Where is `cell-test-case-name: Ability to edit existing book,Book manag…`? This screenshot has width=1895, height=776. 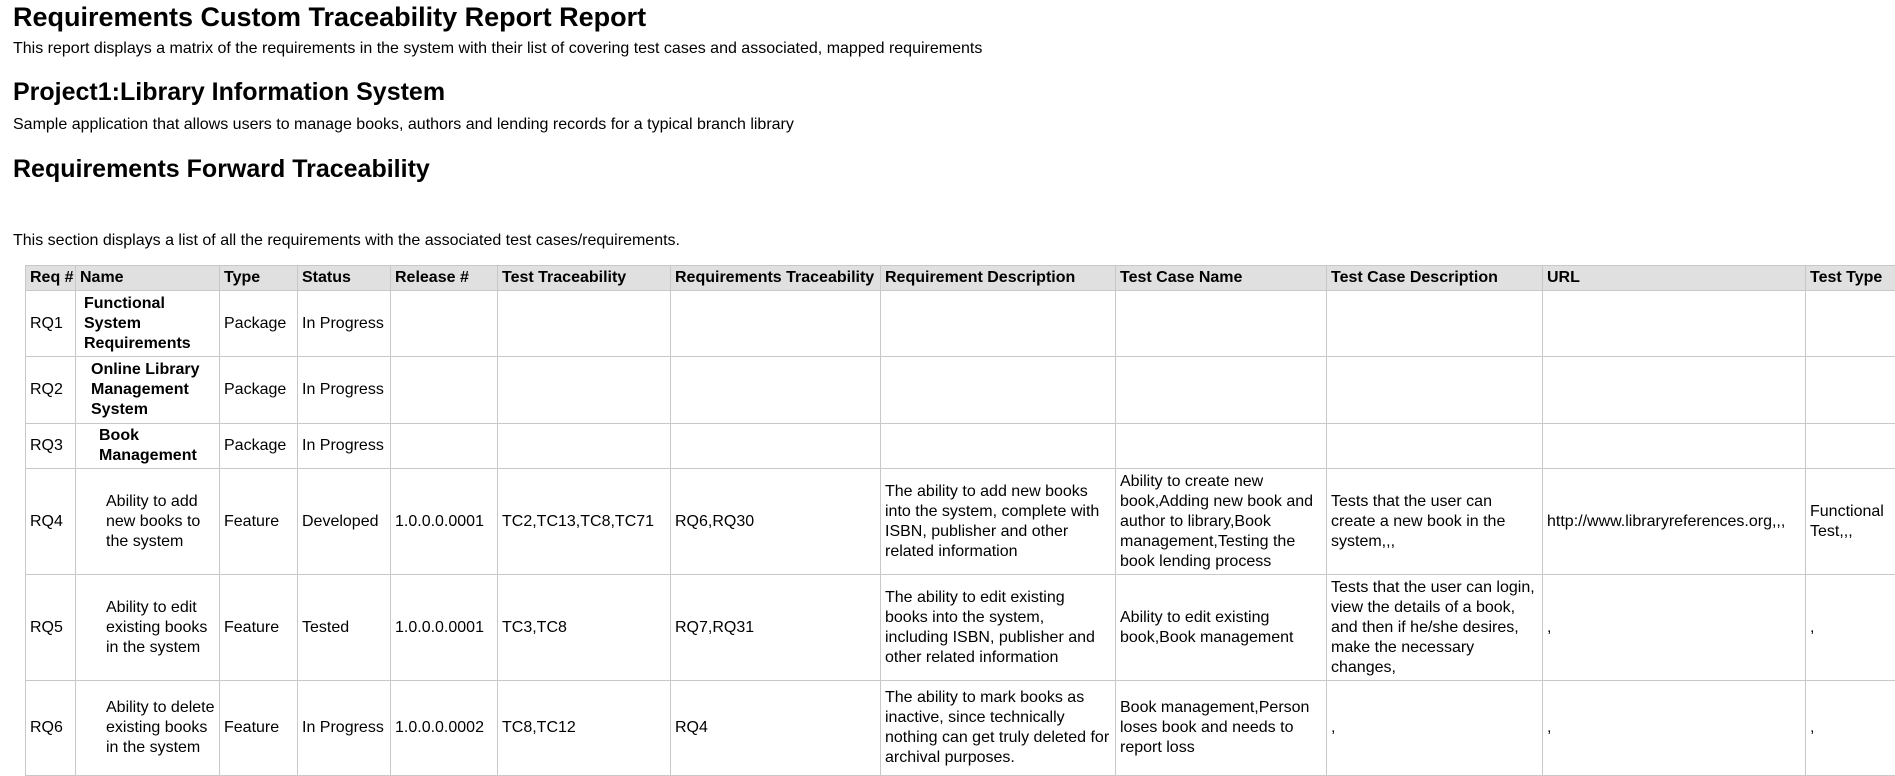 cell-test-case-name: Ability to edit existing book,Book manag… is located at coordinates (1221, 628).